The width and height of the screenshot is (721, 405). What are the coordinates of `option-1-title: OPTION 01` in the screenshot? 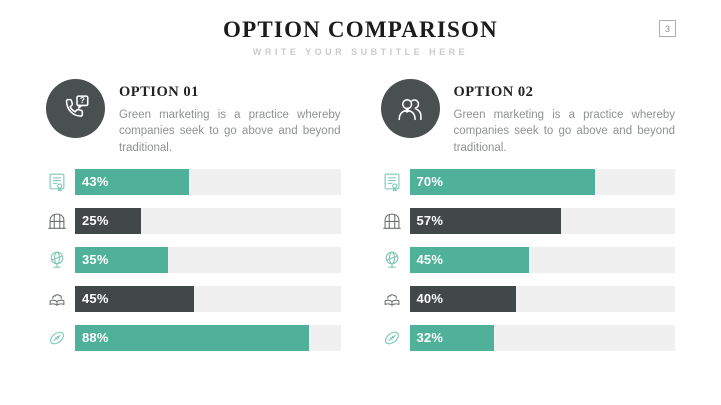 It's located at (159, 91).